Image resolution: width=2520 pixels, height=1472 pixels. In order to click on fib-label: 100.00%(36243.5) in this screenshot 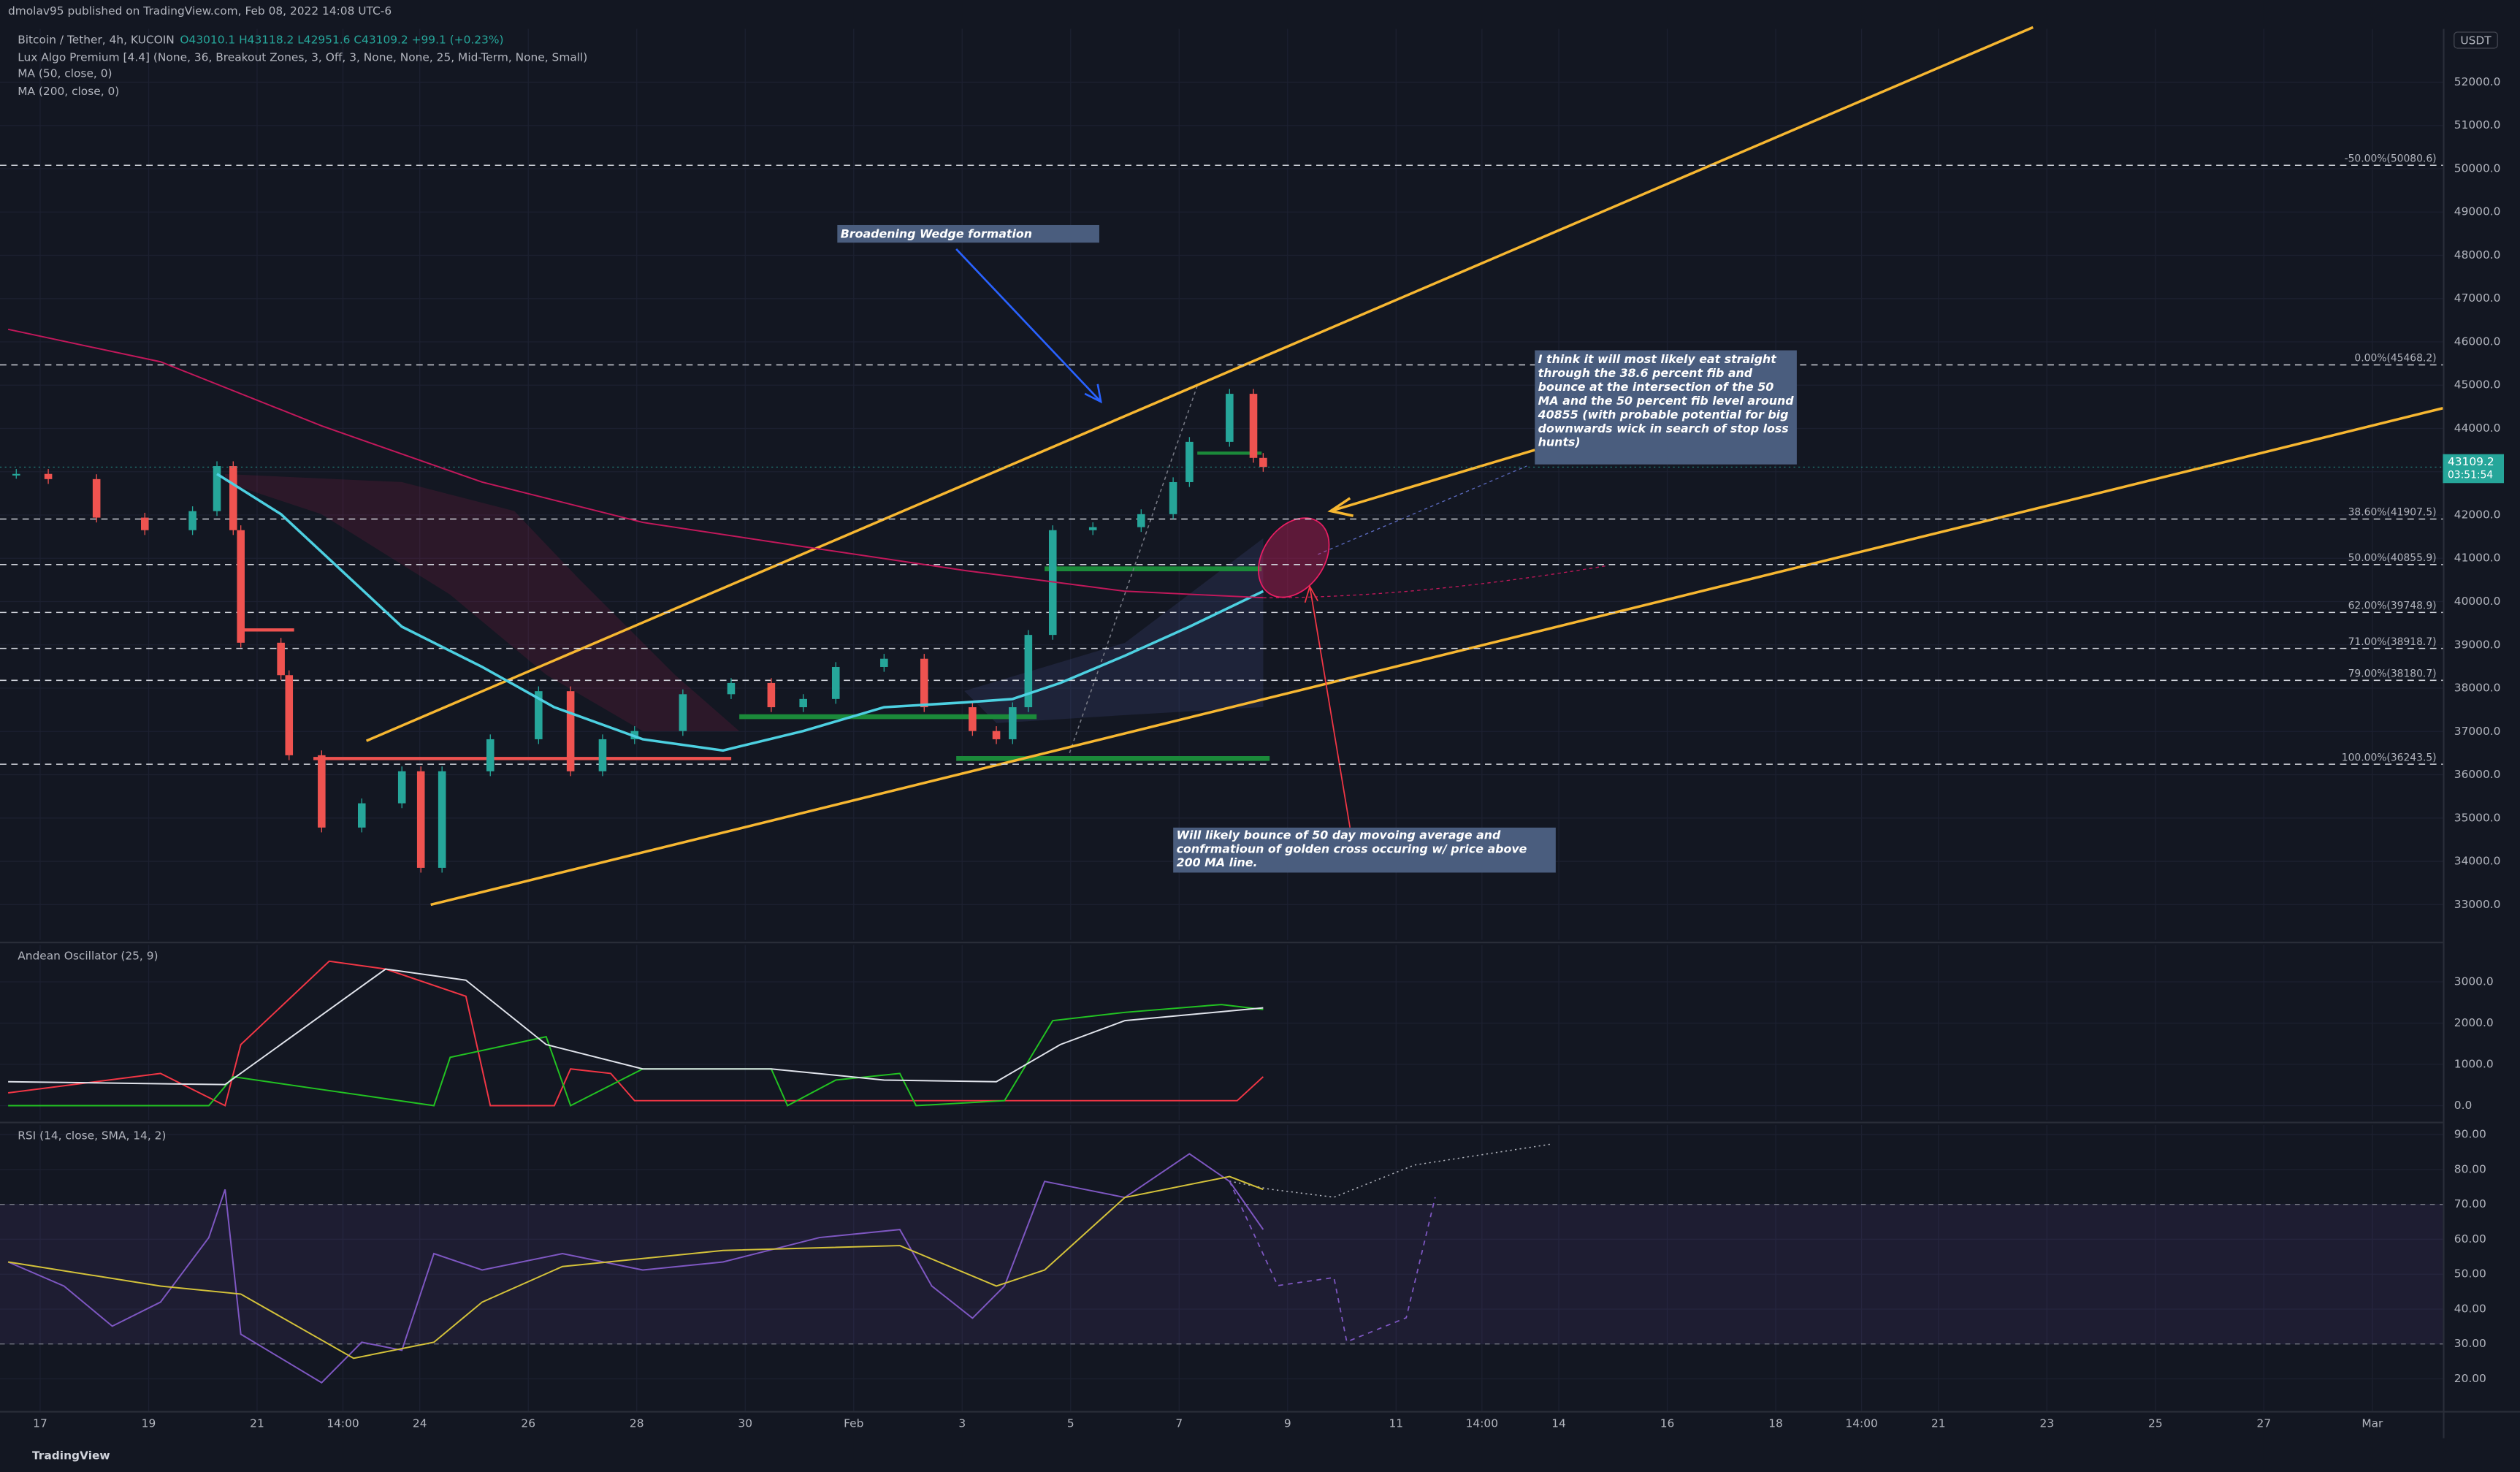, I will do `click(2389, 757)`.